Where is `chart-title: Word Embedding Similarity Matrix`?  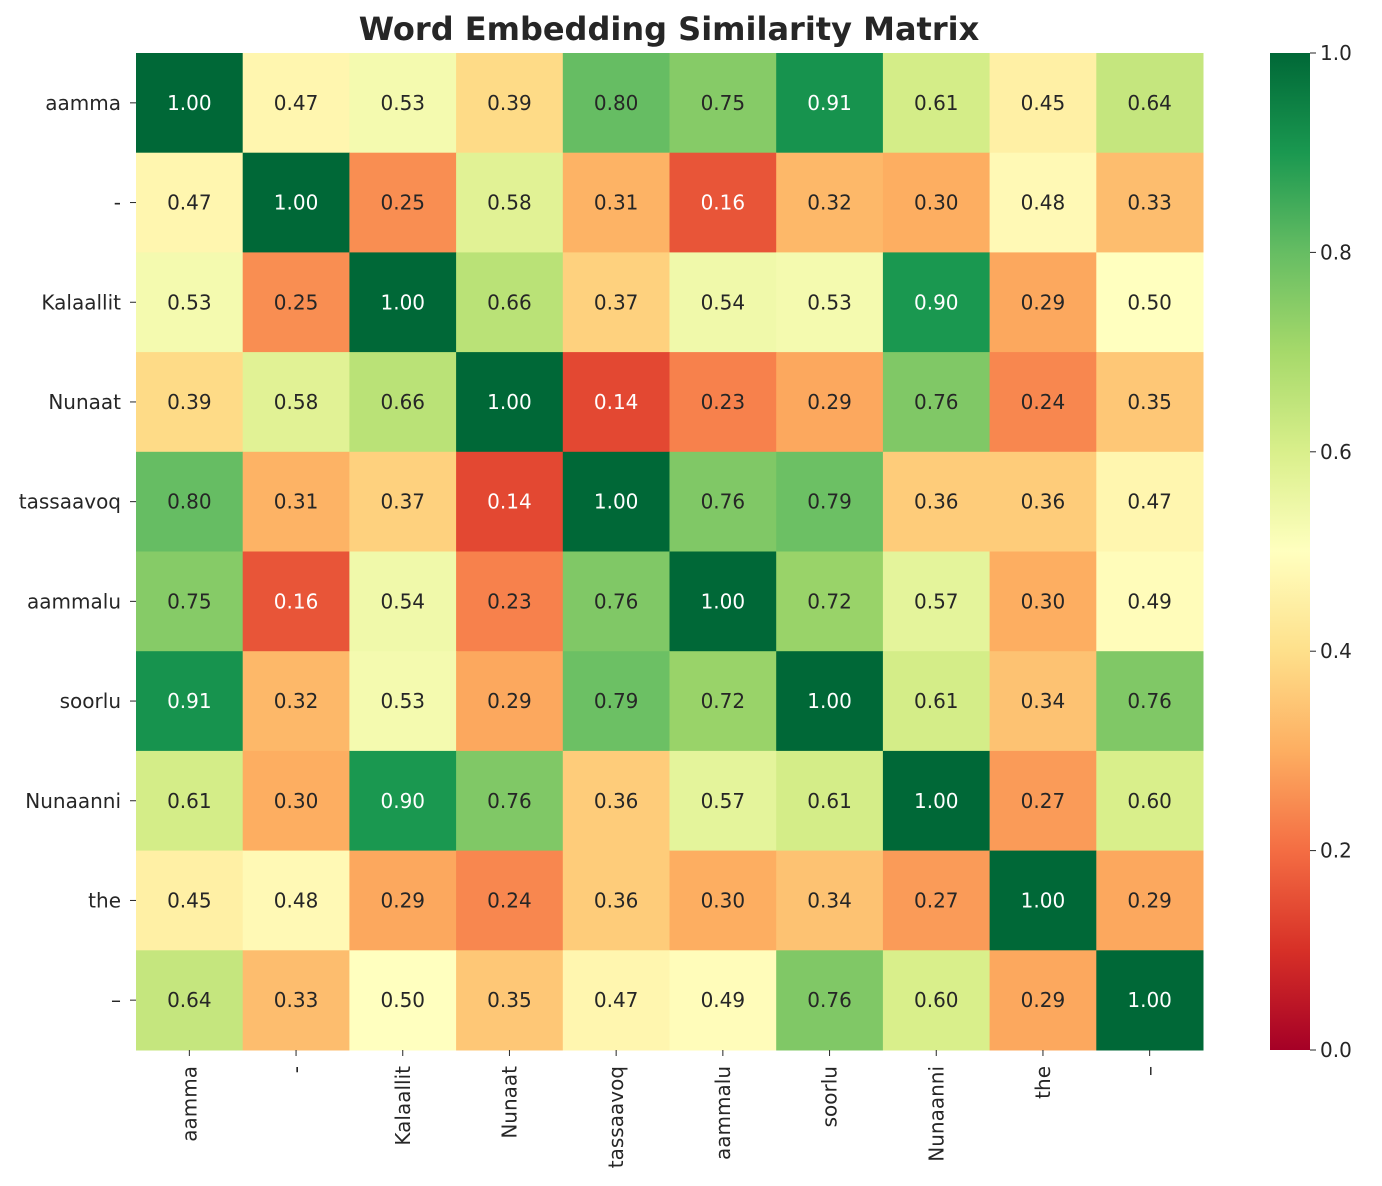
chart-title: Word Embedding Similarity Matrix is located at coordinates (669, 29).